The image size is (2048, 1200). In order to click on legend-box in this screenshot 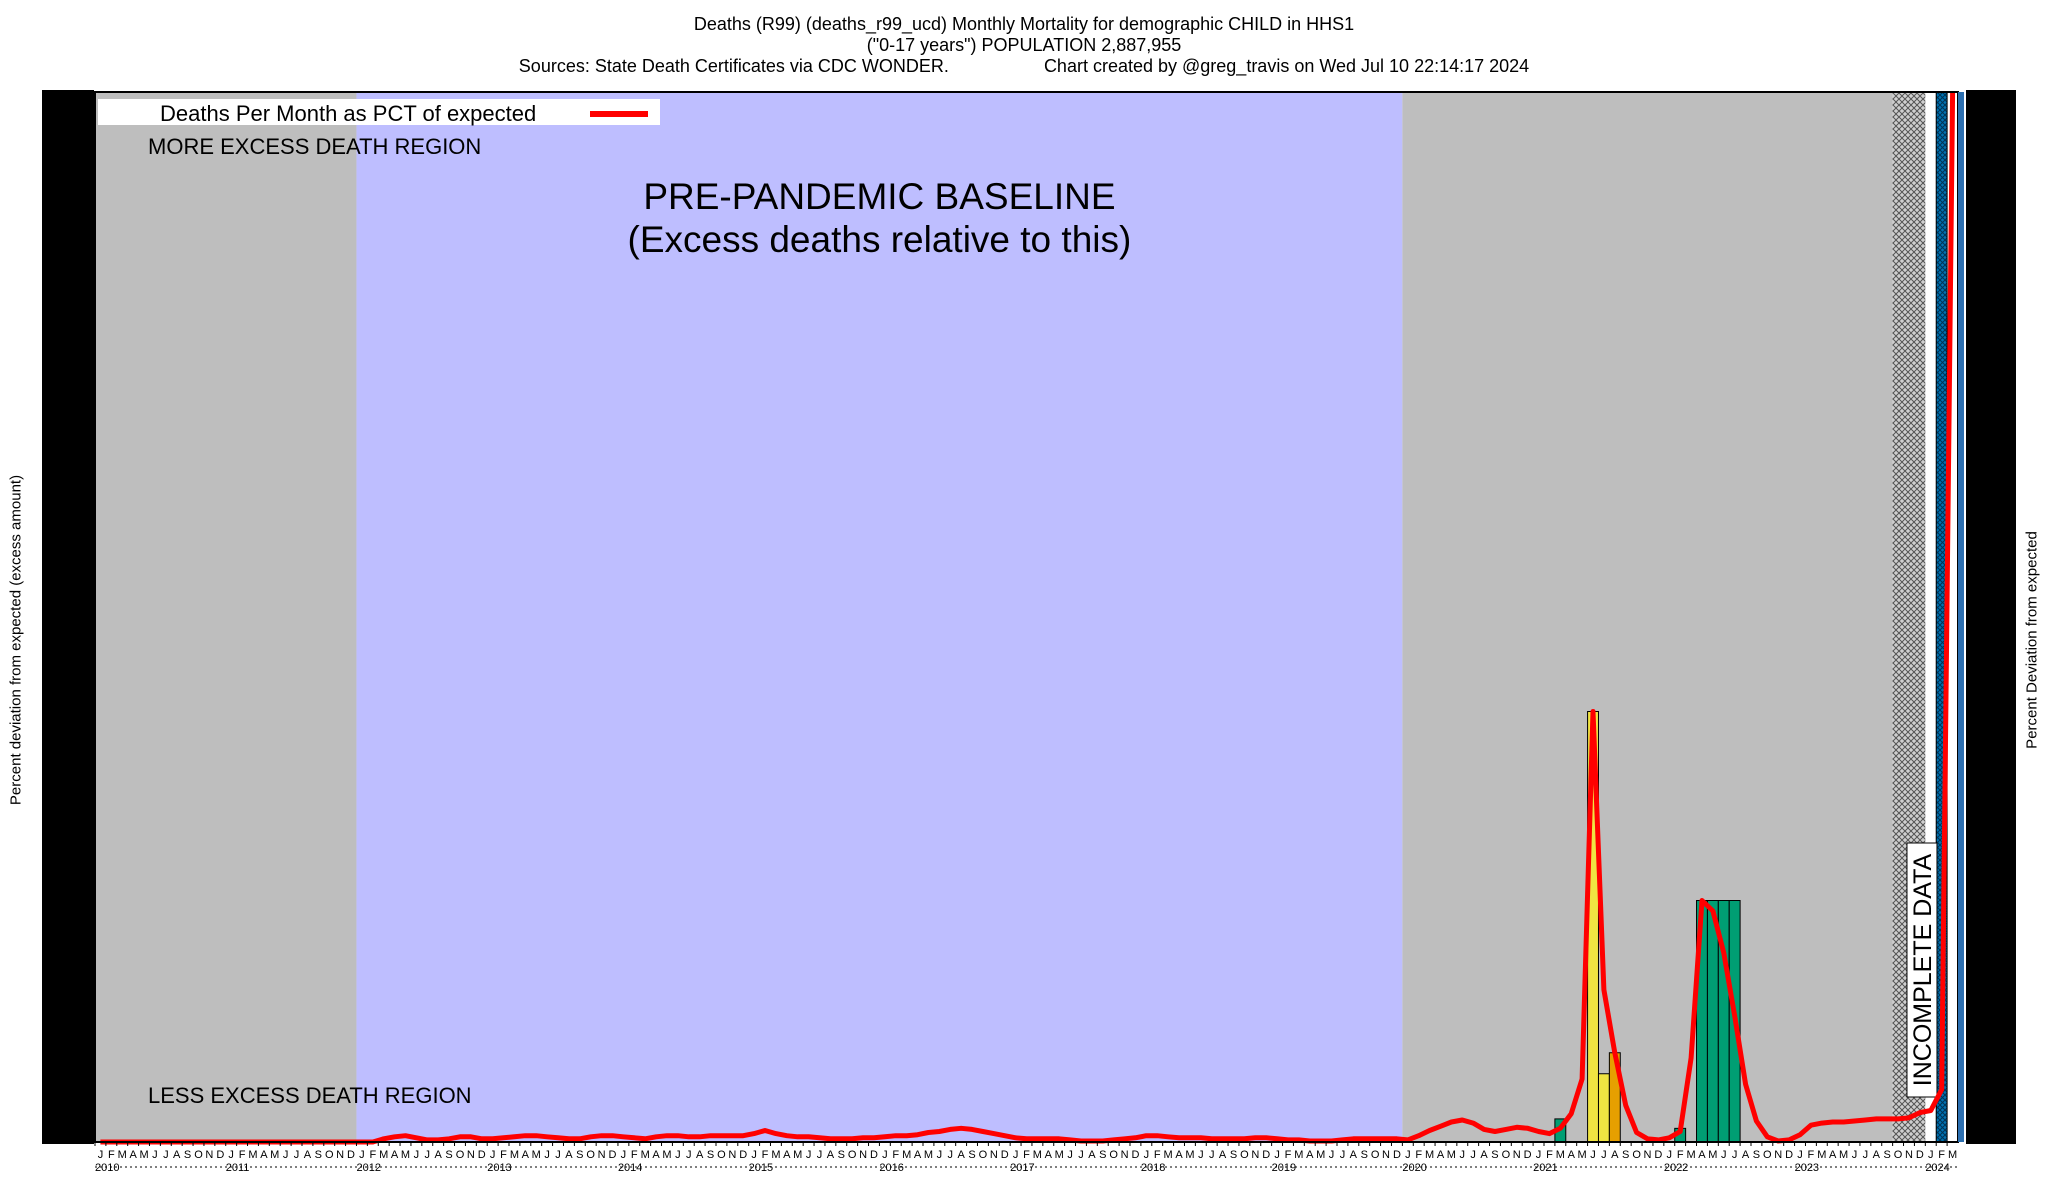, I will do `click(379, 112)`.